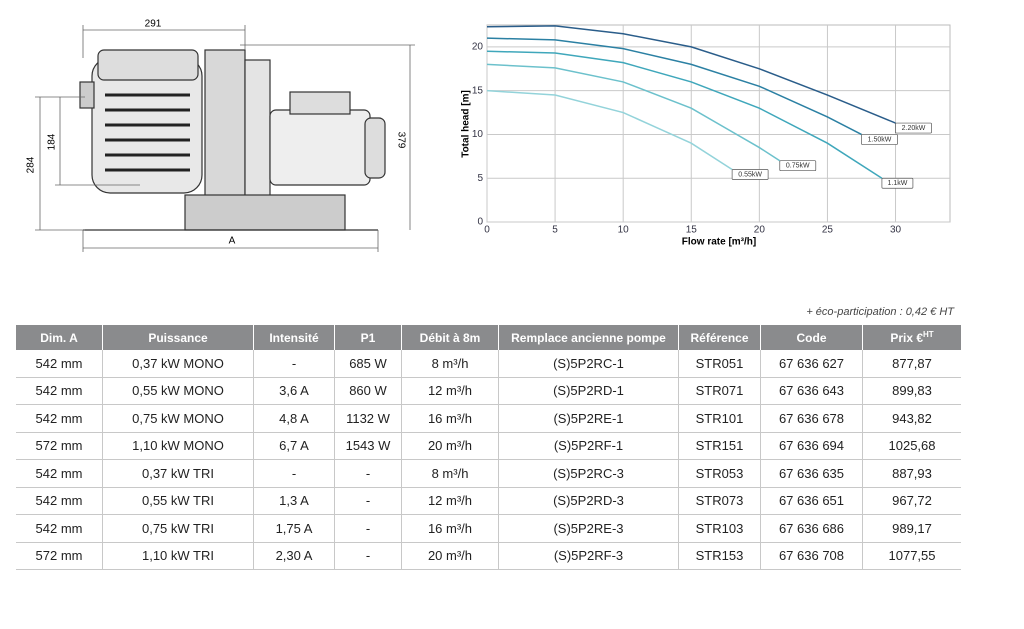 Image resolution: width=1024 pixels, height=629 pixels. Describe the element at coordinates (588, 391) in the screenshot. I see `table-cell: (S)5P2RD-1` at that location.